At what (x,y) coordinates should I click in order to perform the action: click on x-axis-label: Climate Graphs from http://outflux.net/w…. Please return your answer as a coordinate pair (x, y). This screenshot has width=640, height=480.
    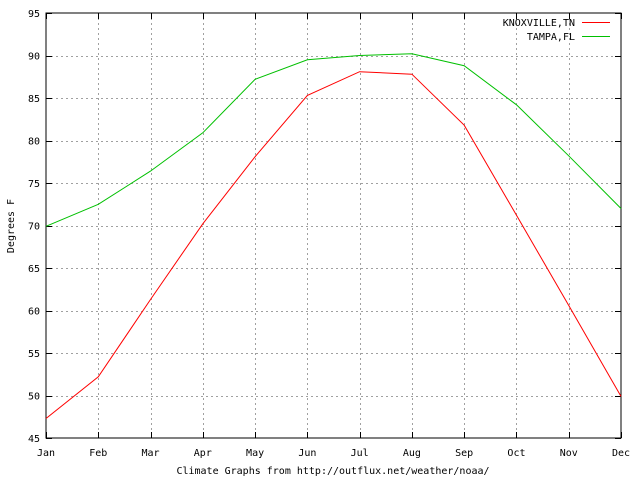
    Looking at the image, I should click on (332, 471).